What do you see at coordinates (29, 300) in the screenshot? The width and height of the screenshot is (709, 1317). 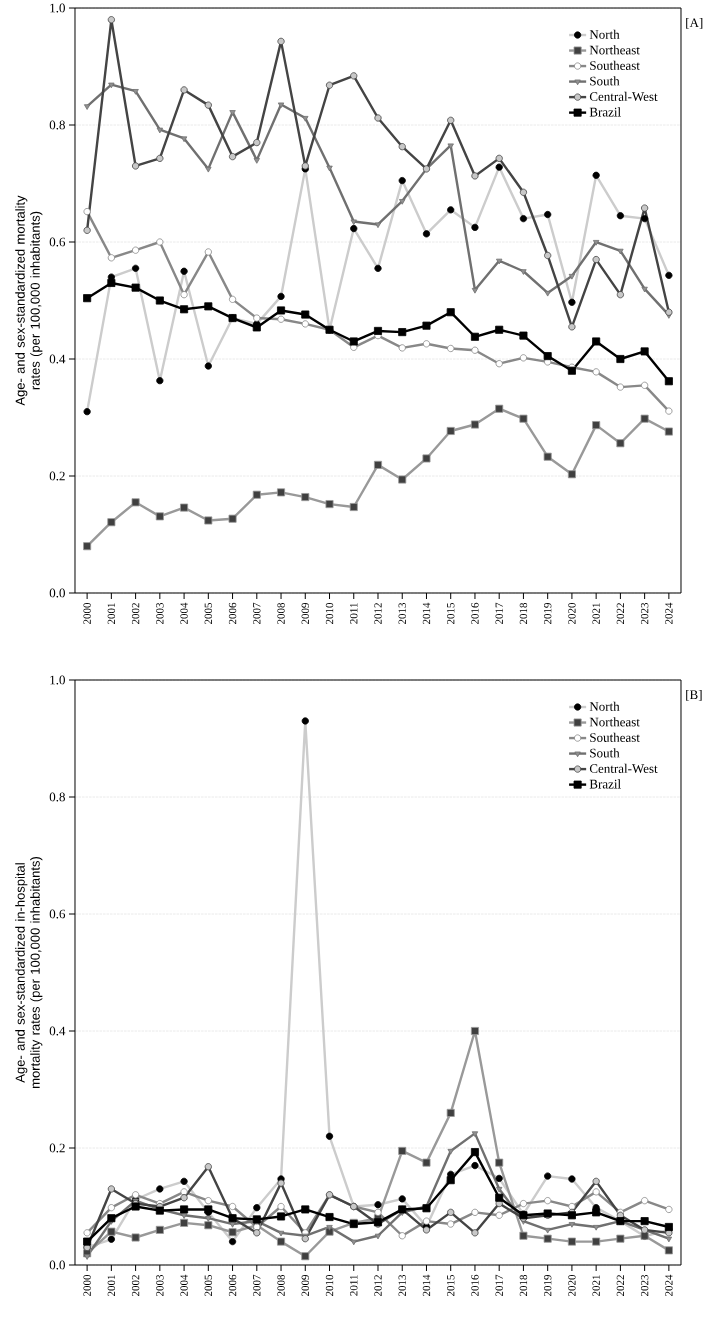 I see `y-axis-title: Age- and sex-standardized mortality rates (per 100,000 inhabitants)` at bounding box center [29, 300].